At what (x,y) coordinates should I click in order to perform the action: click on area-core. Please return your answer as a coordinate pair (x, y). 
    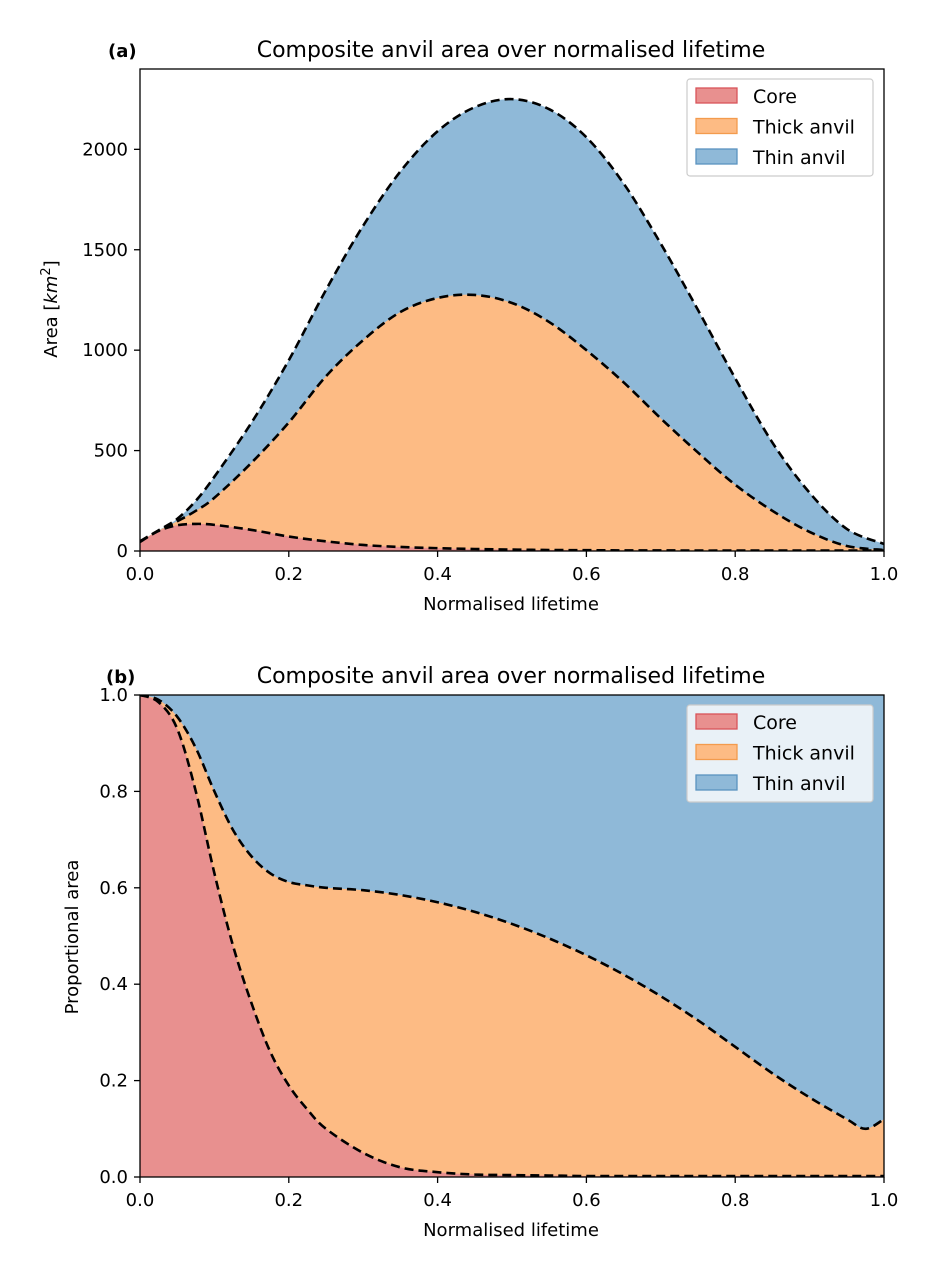
    Looking at the image, I should click on (512, 537).